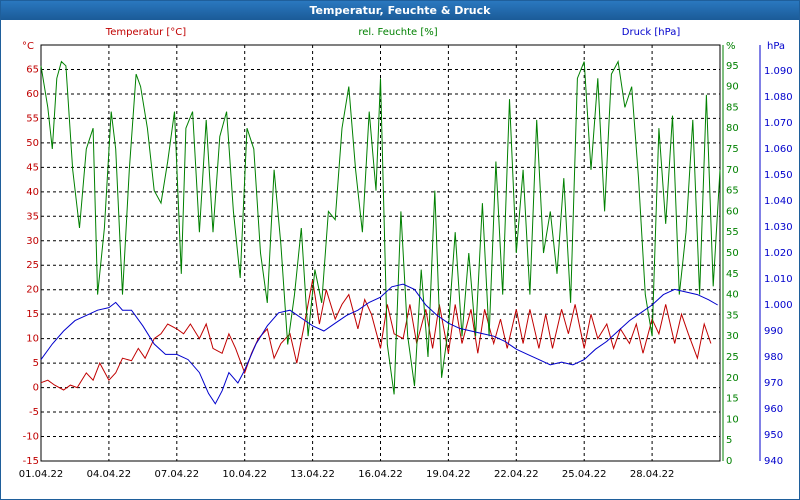 This screenshot has height=500, width=800. What do you see at coordinates (31, 461) in the screenshot?
I see `temperature-tick-label: -15` at bounding box center [31, 461].